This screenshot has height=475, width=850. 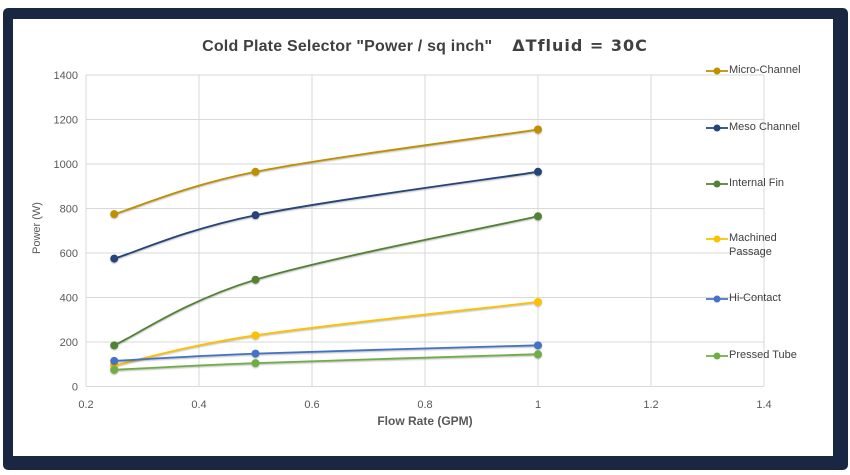 What do you see at coordinates (650, 405) in the screenshot?
I see `x-tick-label-1.2: 1.2` at bounding box center [650, 405].